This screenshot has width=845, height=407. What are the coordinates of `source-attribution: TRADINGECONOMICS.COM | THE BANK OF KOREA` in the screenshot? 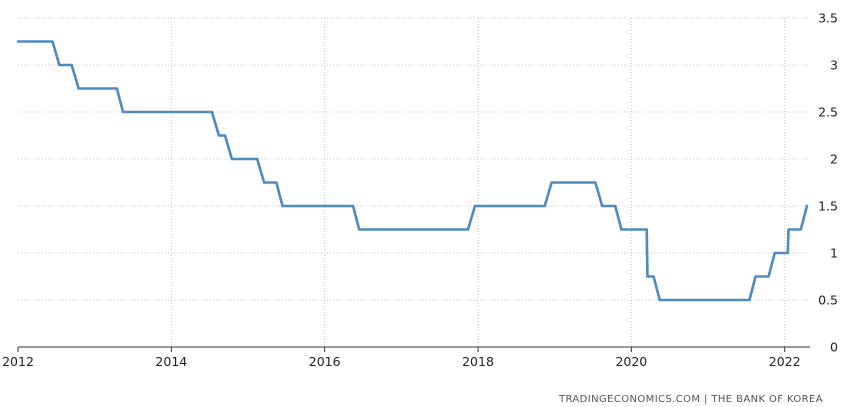 It's located at (690, 399).